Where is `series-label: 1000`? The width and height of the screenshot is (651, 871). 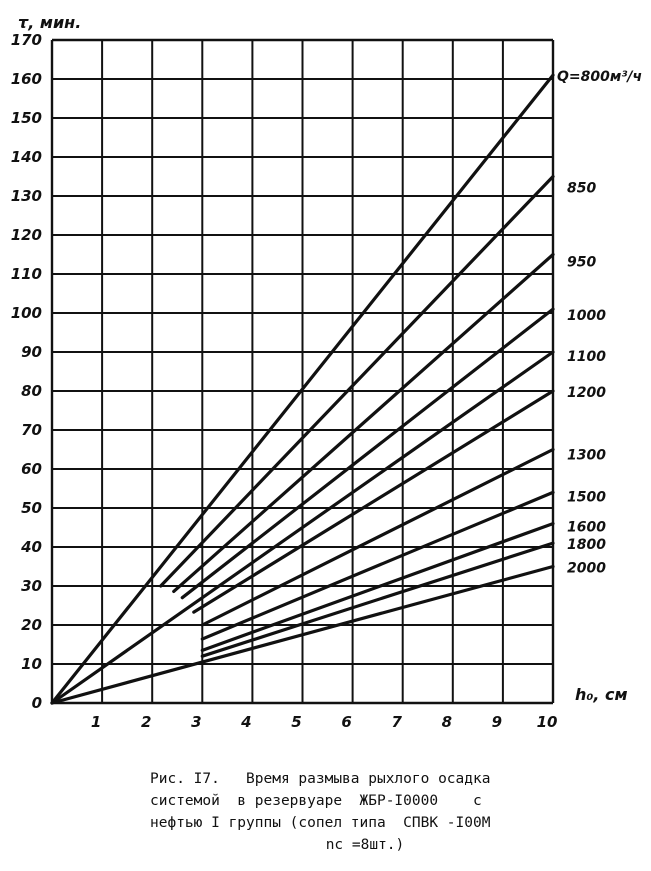 series-label: 1000 is located at coordinates (586, 316).